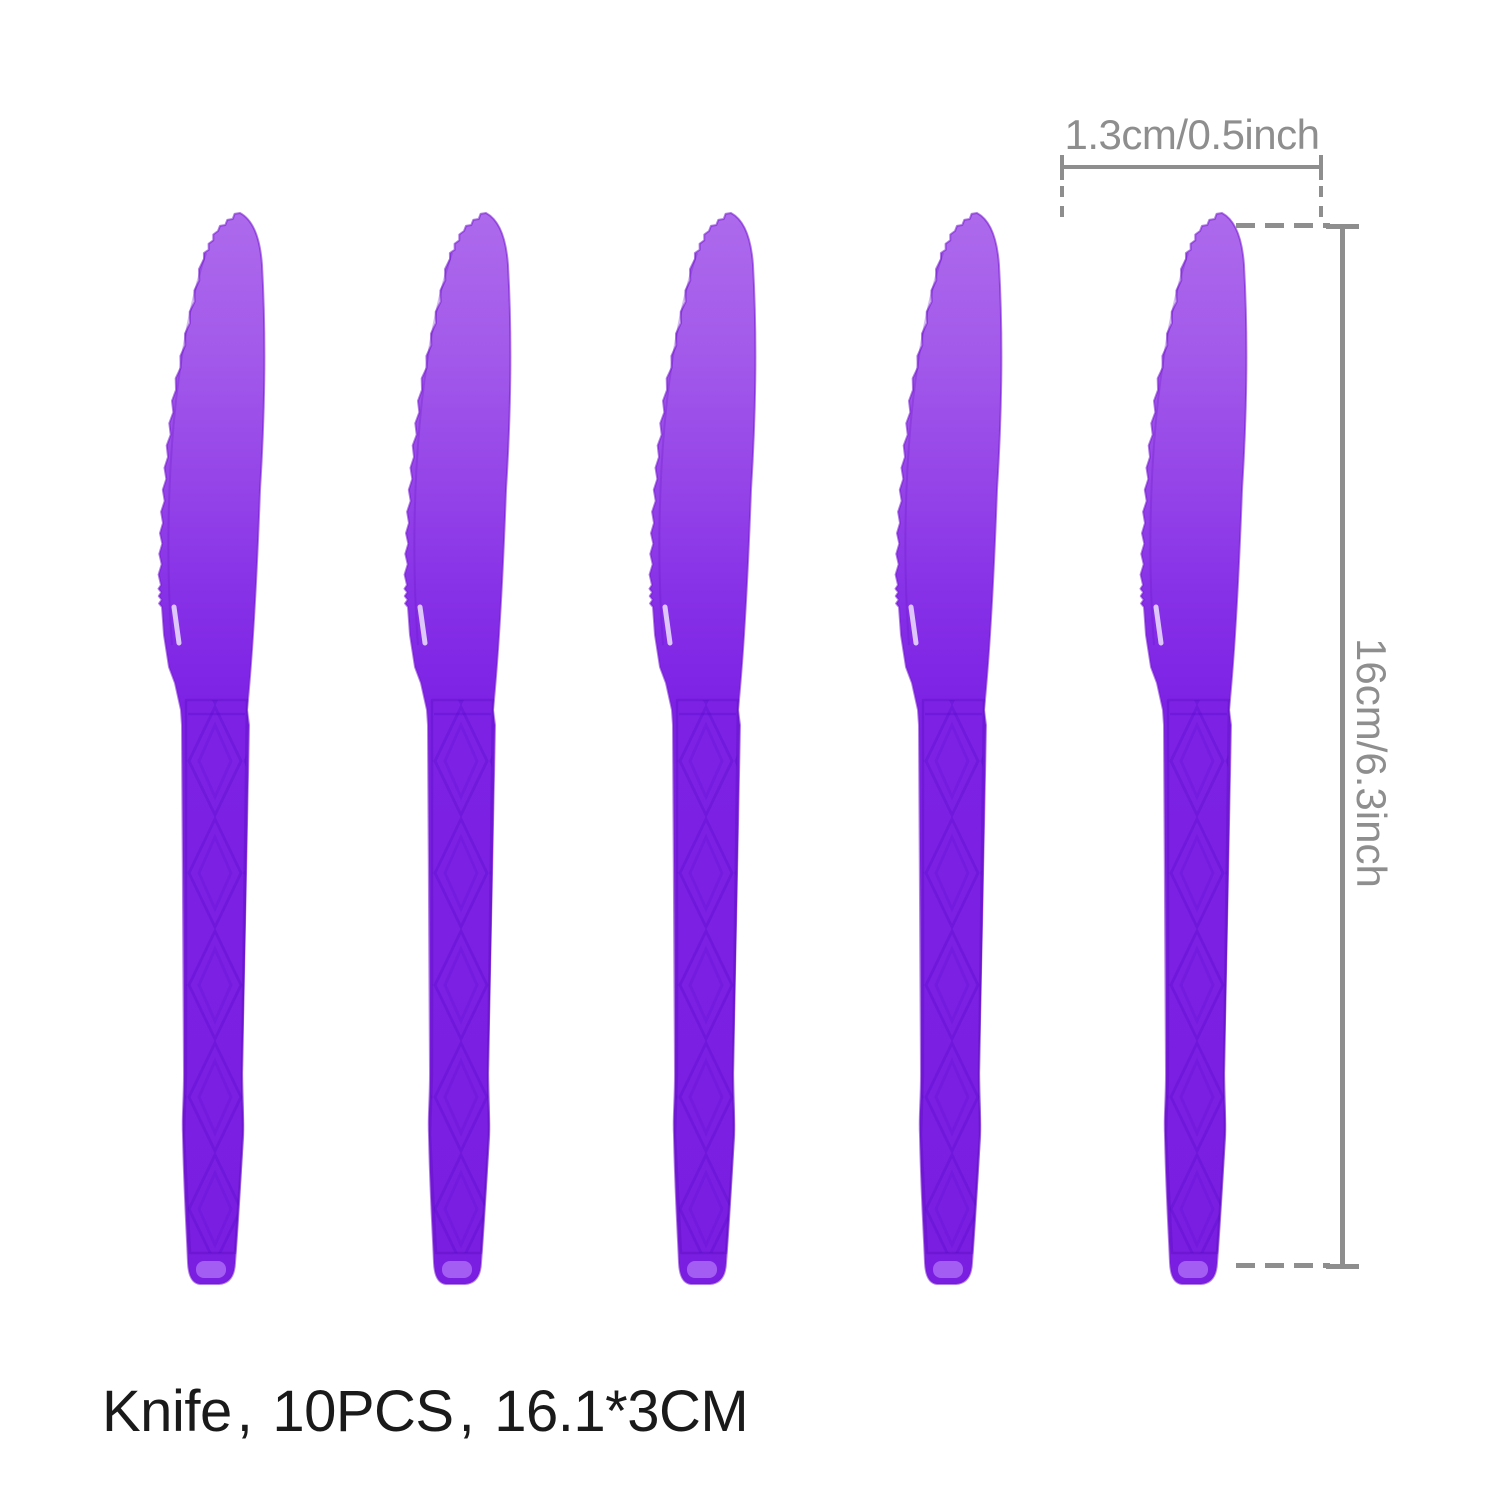 Image resolution: width=1500 pixels, height=1500 pixels. I want to click on length-dimension-label: 16cm/6.3inch, so click(1371, 763).